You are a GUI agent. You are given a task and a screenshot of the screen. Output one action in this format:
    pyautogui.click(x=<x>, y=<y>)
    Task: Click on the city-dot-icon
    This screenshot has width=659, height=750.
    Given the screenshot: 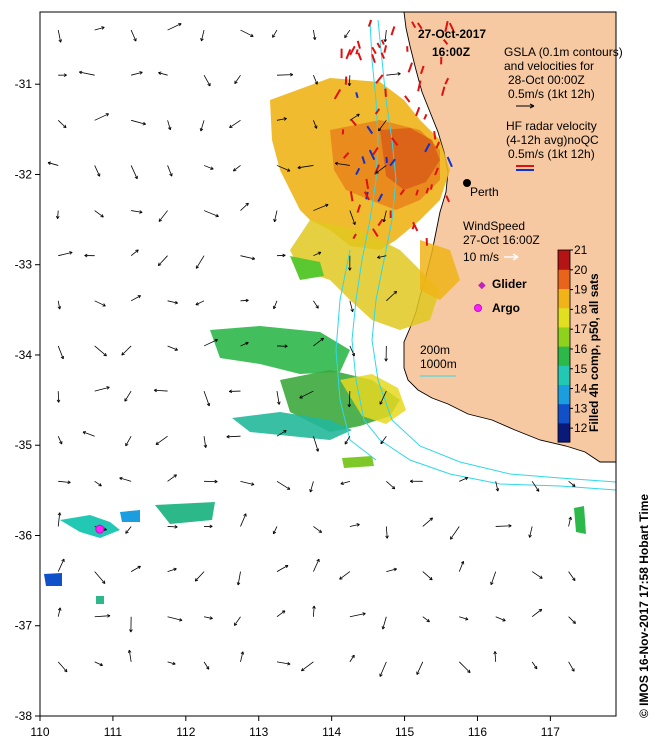 What is the action you would take?
    pyautogui.click(x=467, y=183)
    